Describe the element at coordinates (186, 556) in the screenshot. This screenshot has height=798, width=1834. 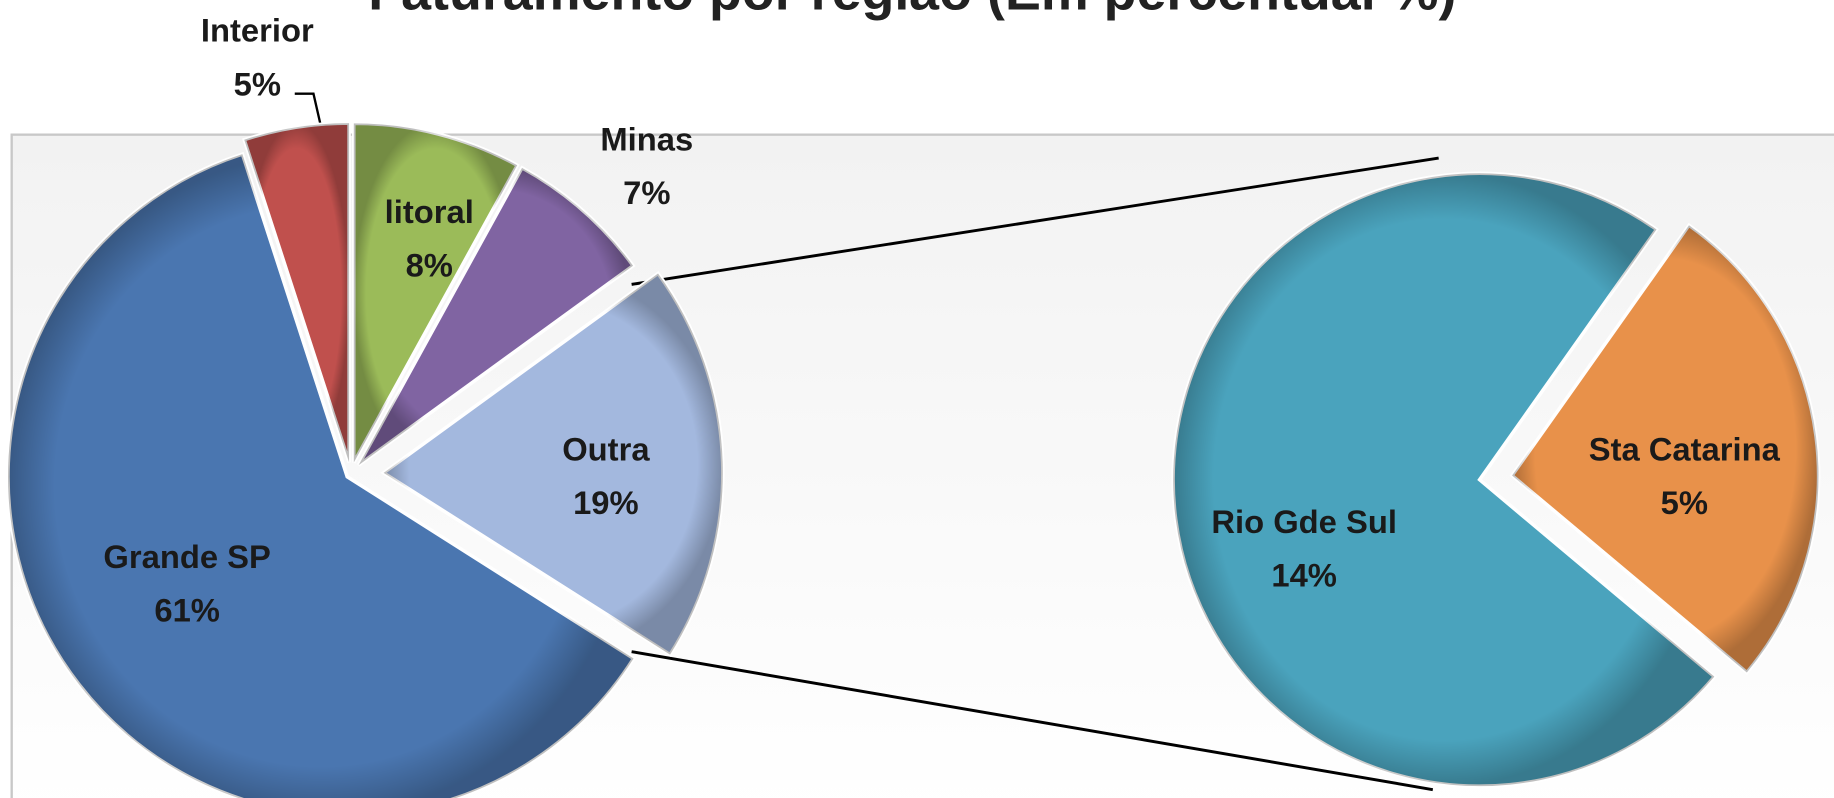
I see `slice-label: Grande SP` at that location.